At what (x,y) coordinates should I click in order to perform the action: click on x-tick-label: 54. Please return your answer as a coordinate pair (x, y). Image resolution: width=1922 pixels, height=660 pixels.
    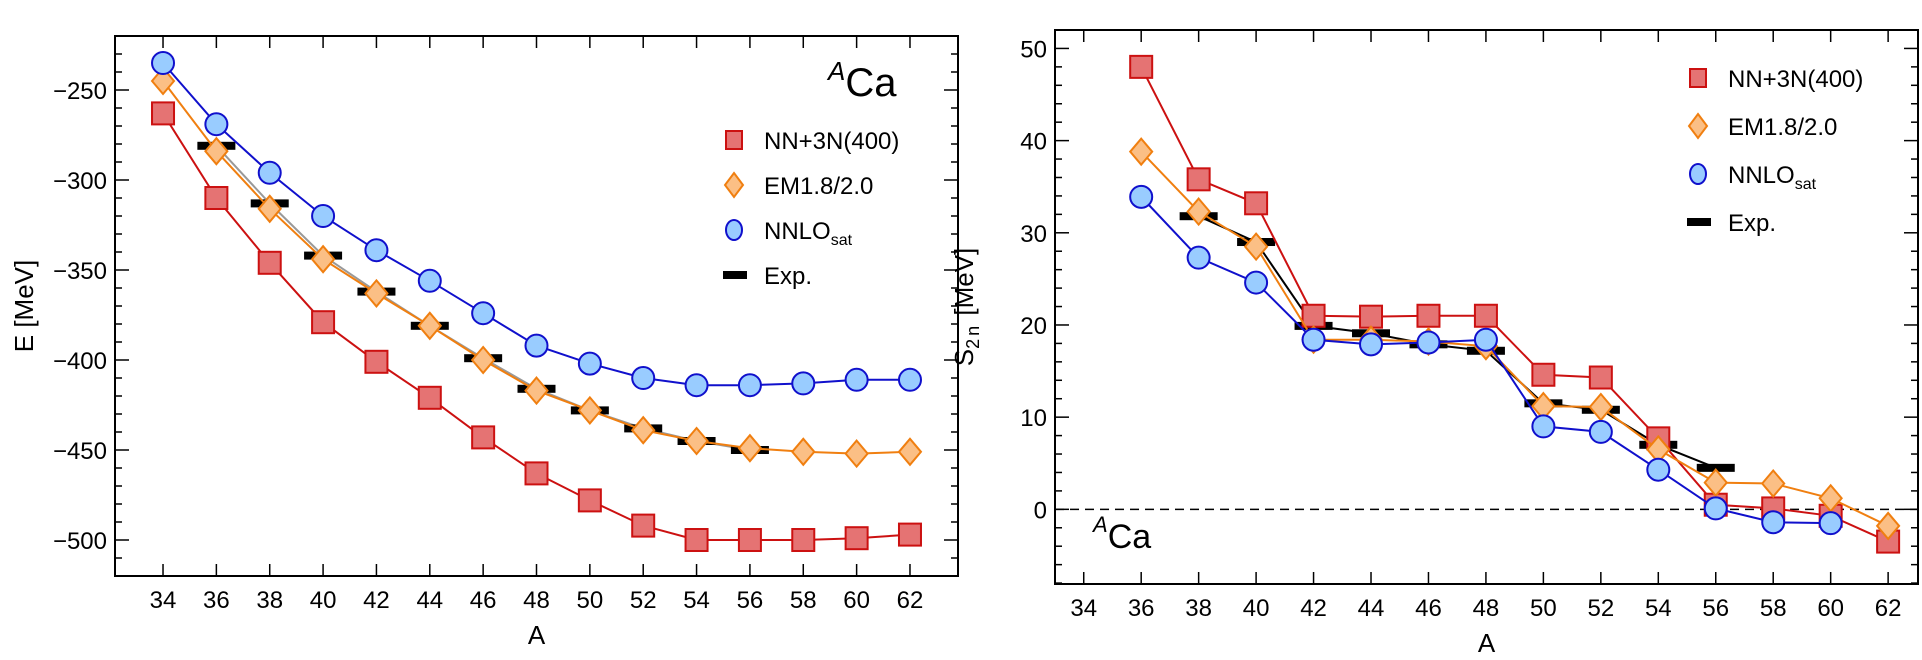
    Looking at the image, I should click on (1658, 608).